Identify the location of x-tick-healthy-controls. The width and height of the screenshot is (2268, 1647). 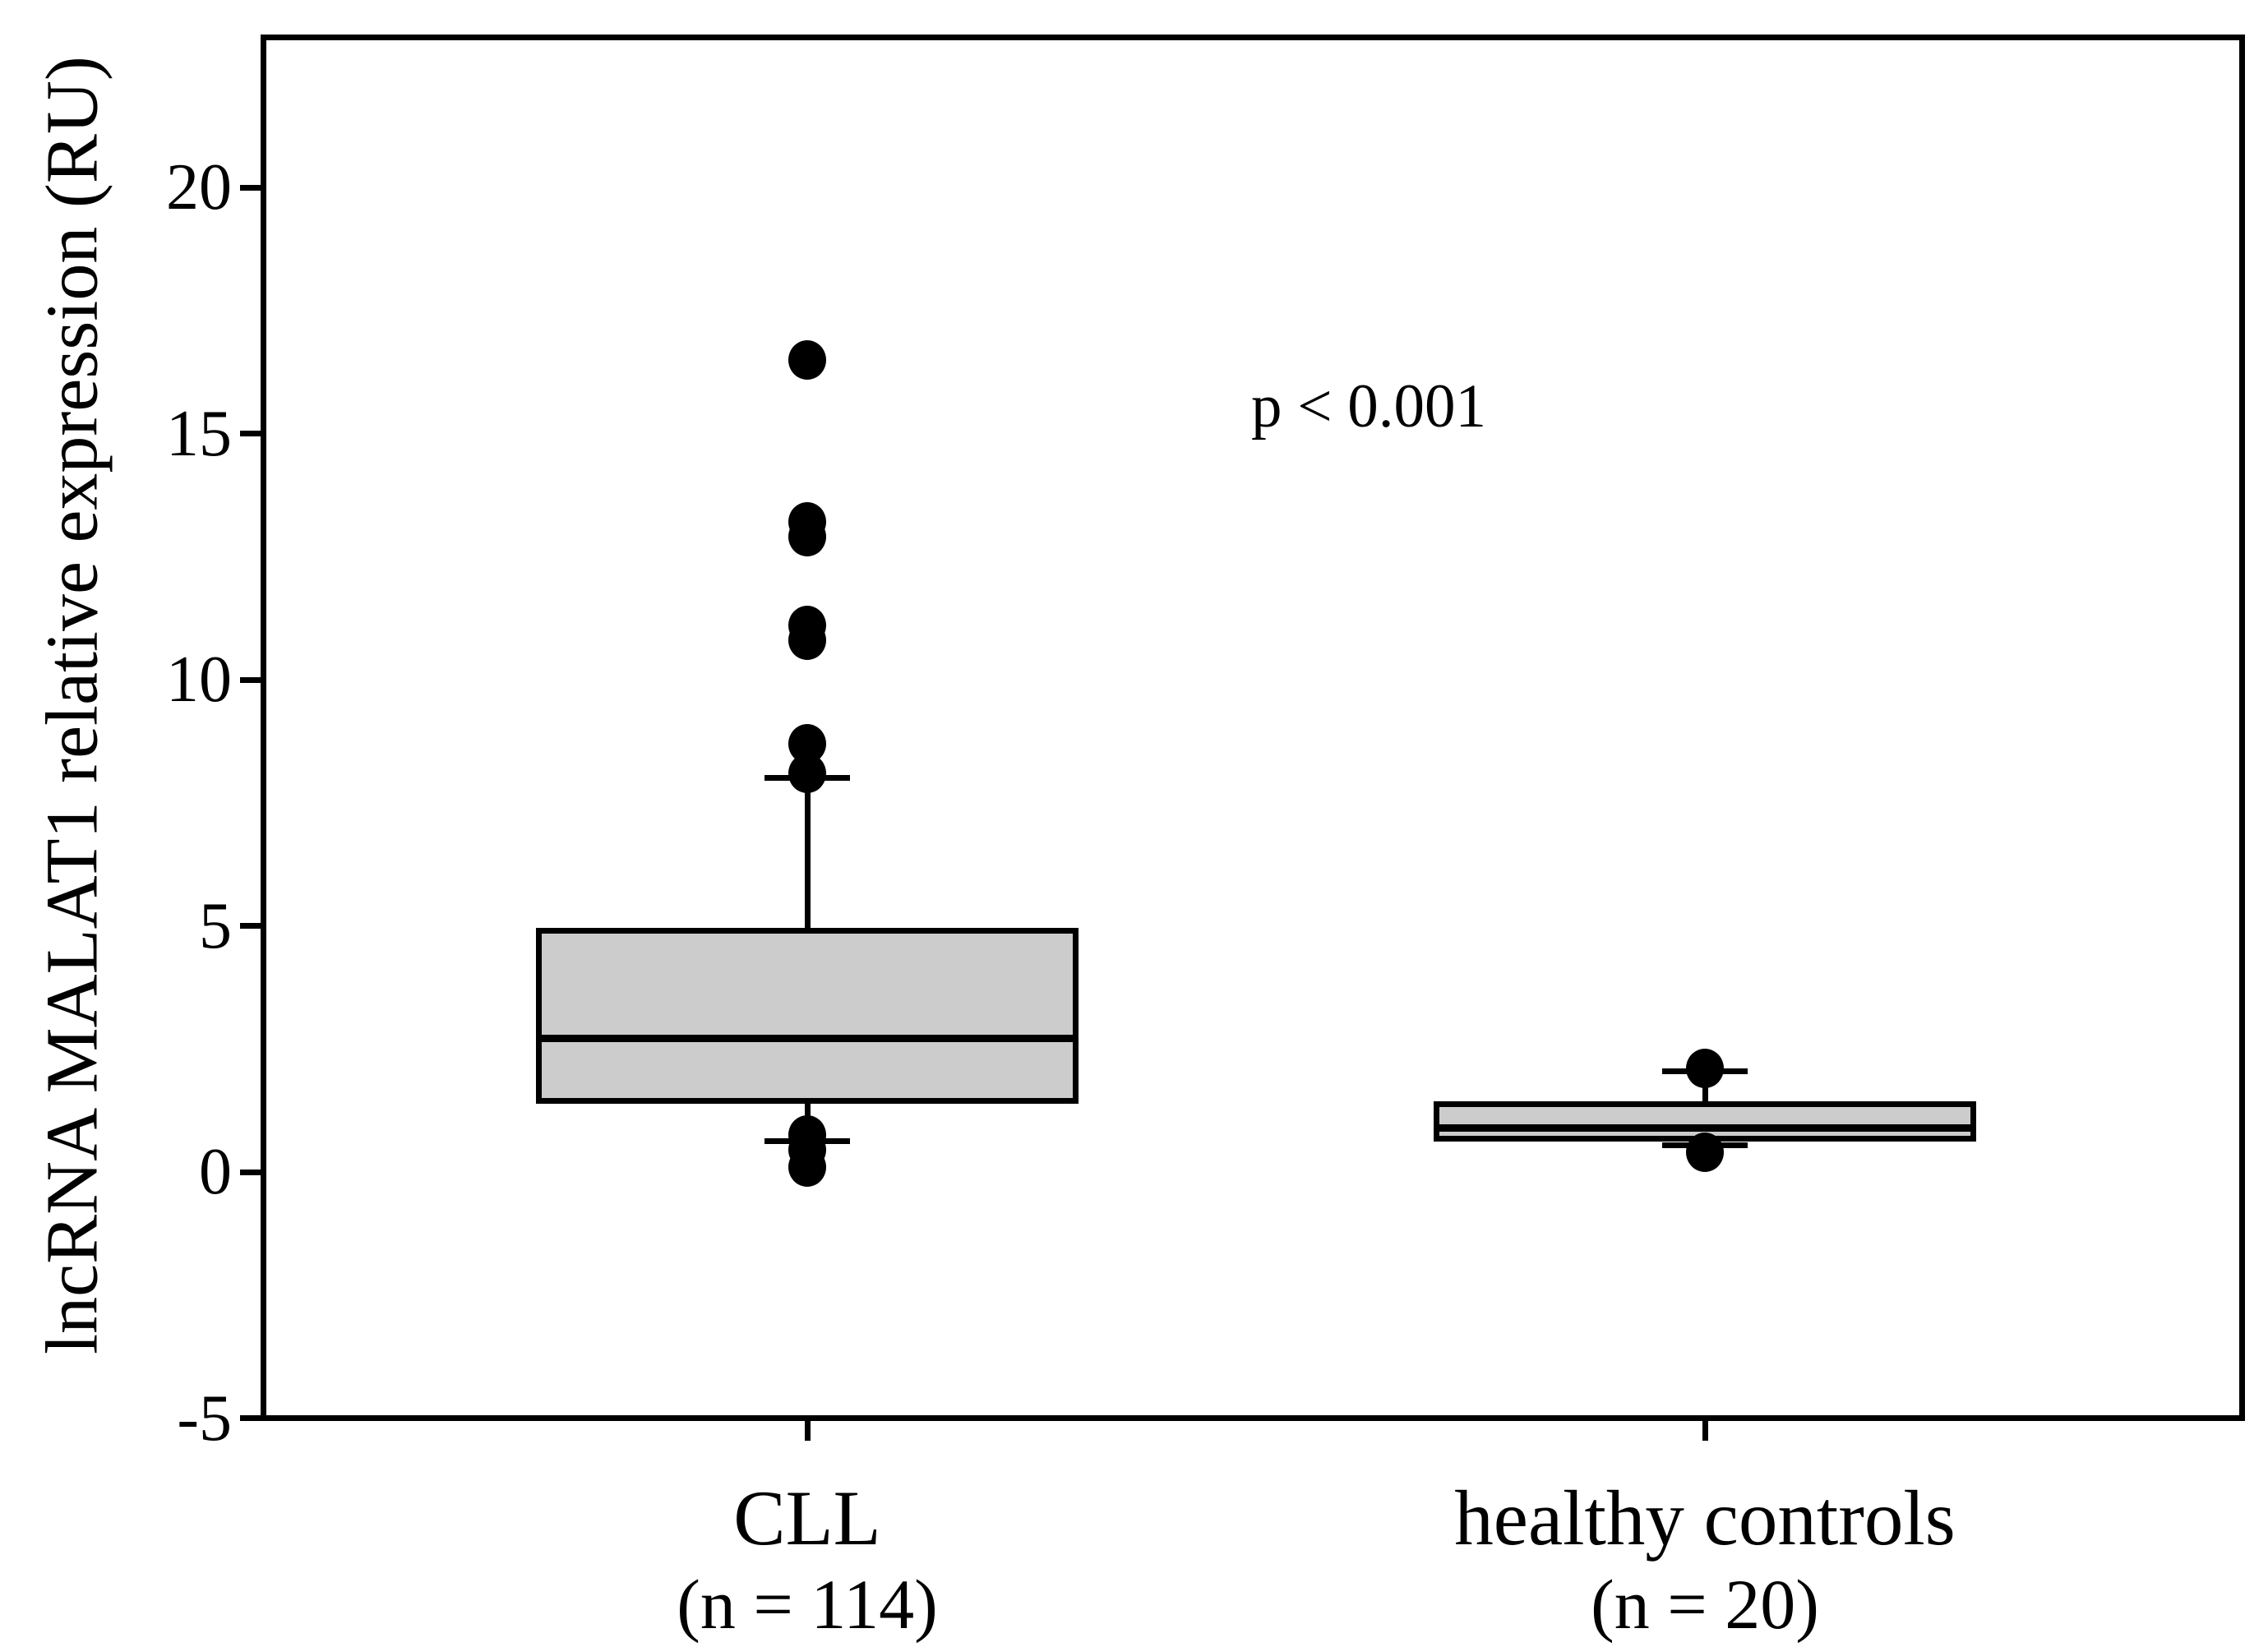
(1705, 1430).